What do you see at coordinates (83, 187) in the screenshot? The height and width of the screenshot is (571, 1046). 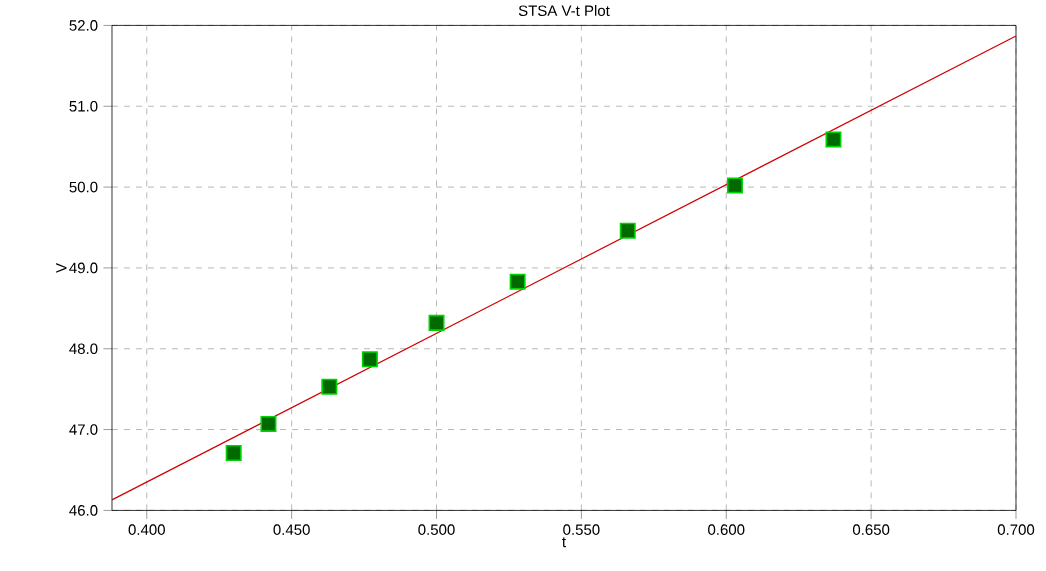 I see `y-tick-label: 50.0` at bounding box center [83, 187].